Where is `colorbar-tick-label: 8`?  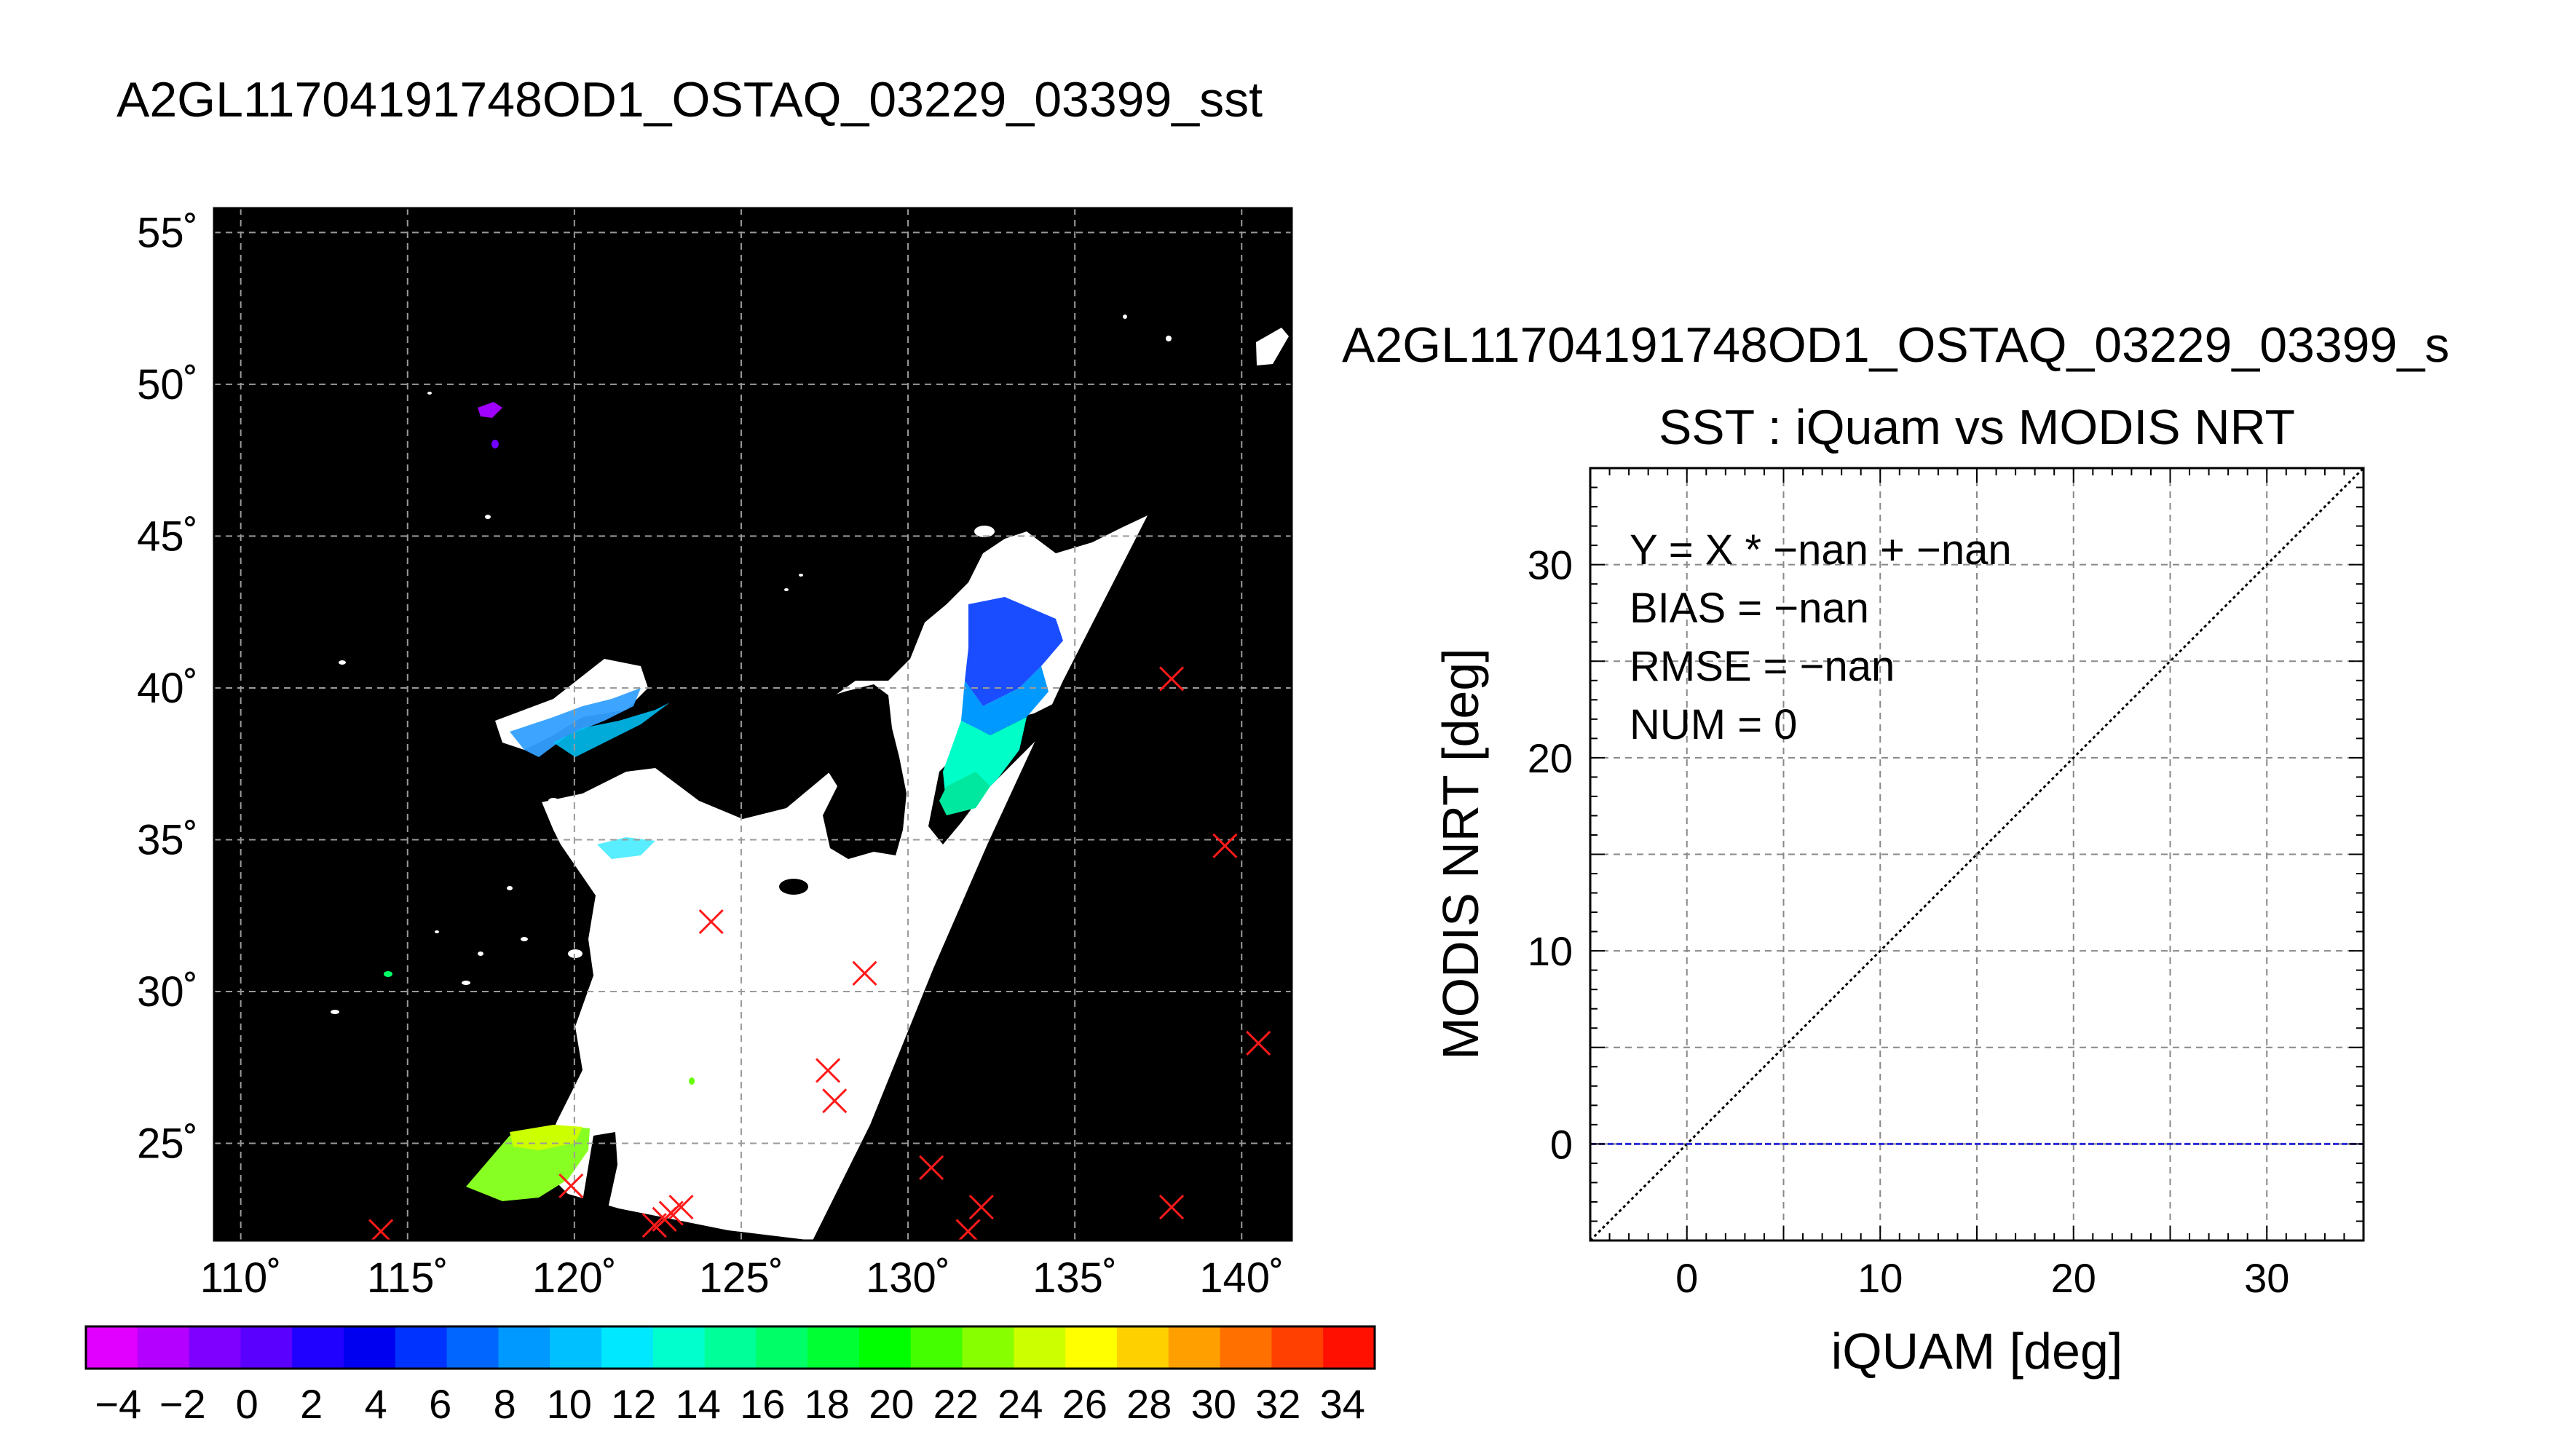 colorbar-tick-label: 8 is located at coordinates (505, 1404).